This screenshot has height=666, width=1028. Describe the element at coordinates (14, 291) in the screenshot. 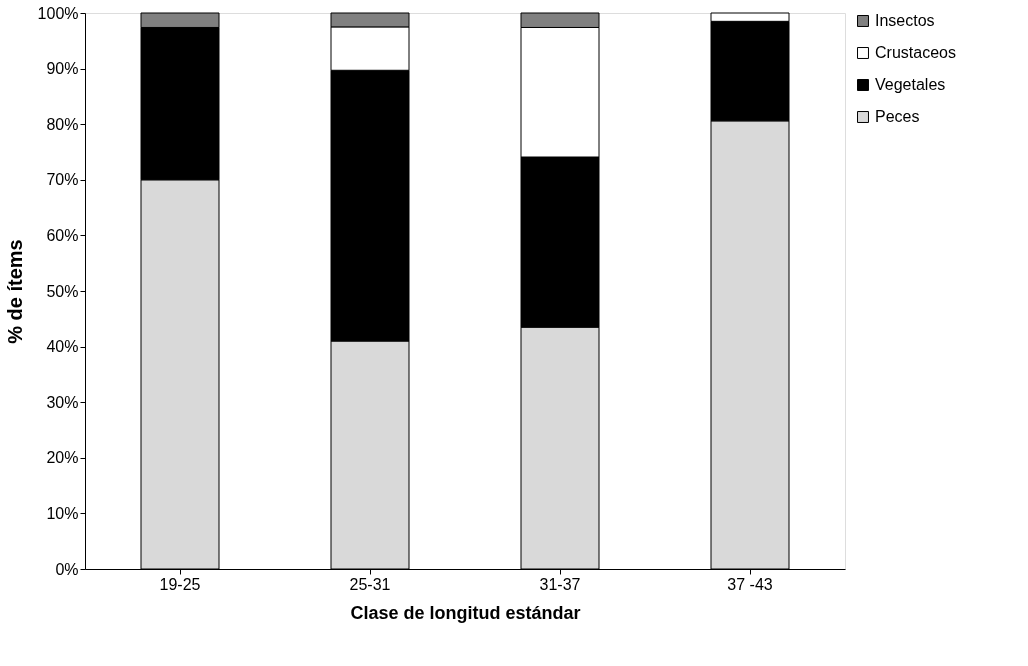

I see `y-axis-title: % de ítems` at that location.